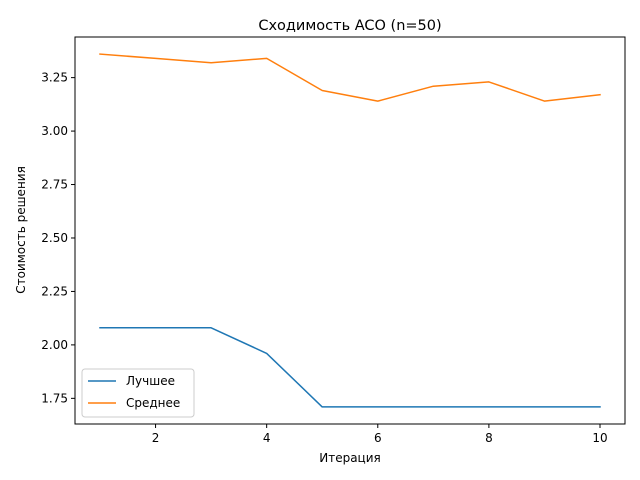 This screenshot has width=640, height=480. I want to click on y-tick-label: 3.25, so click(54, 78).